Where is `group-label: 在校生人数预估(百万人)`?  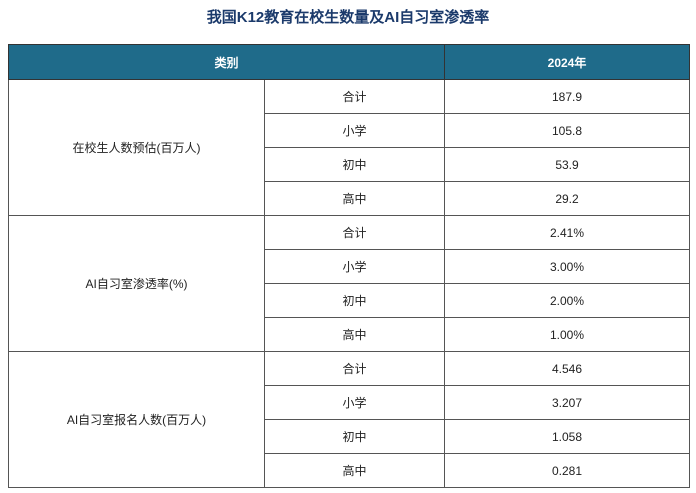 group-label: 在校生人数预估(百万人) is located at coordinates (136, 147).